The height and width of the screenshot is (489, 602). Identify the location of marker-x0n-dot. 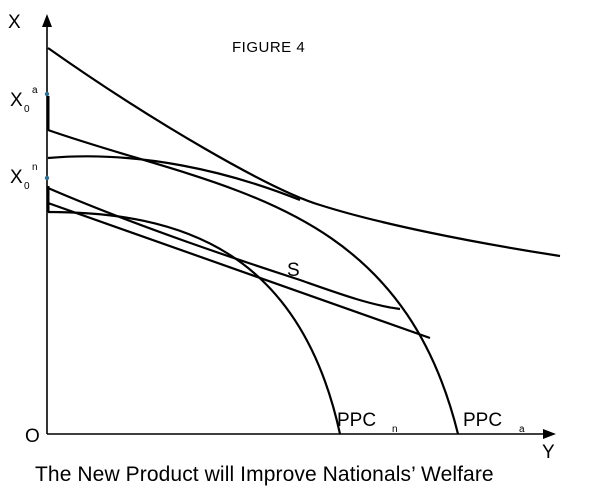
(47, 178).